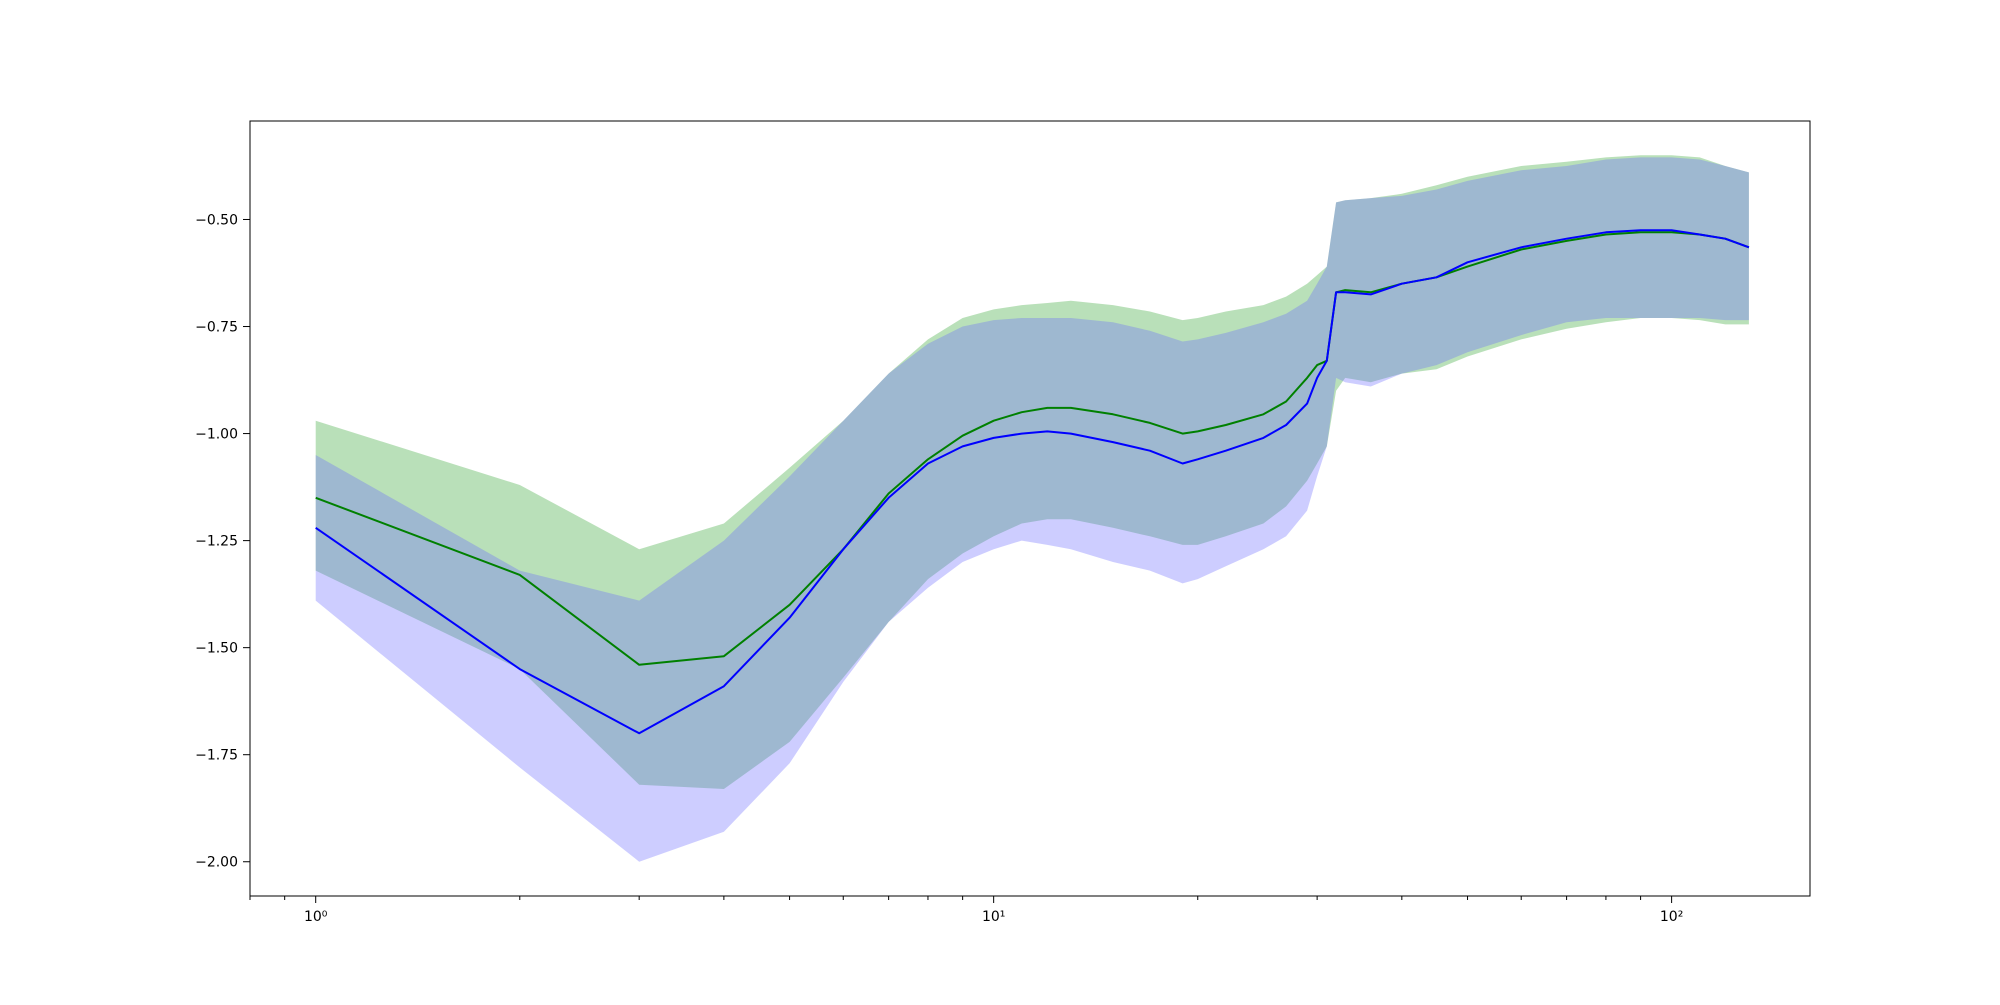 Image resolution: width=2000 pixels, height=1005 pixels. Describe the element at coordinates (316, 917) in the screenshot. I see `x-tick-label: 10⁰` at that location.